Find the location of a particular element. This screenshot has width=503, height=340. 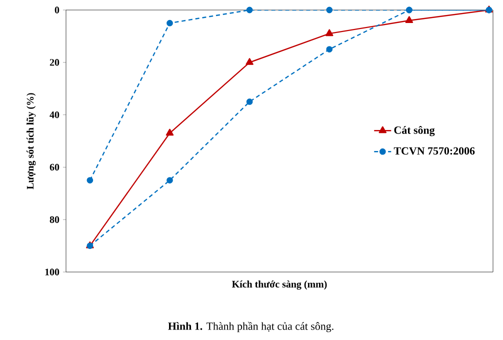

y-tick-label: 100 is located at coordinates (52, 272).